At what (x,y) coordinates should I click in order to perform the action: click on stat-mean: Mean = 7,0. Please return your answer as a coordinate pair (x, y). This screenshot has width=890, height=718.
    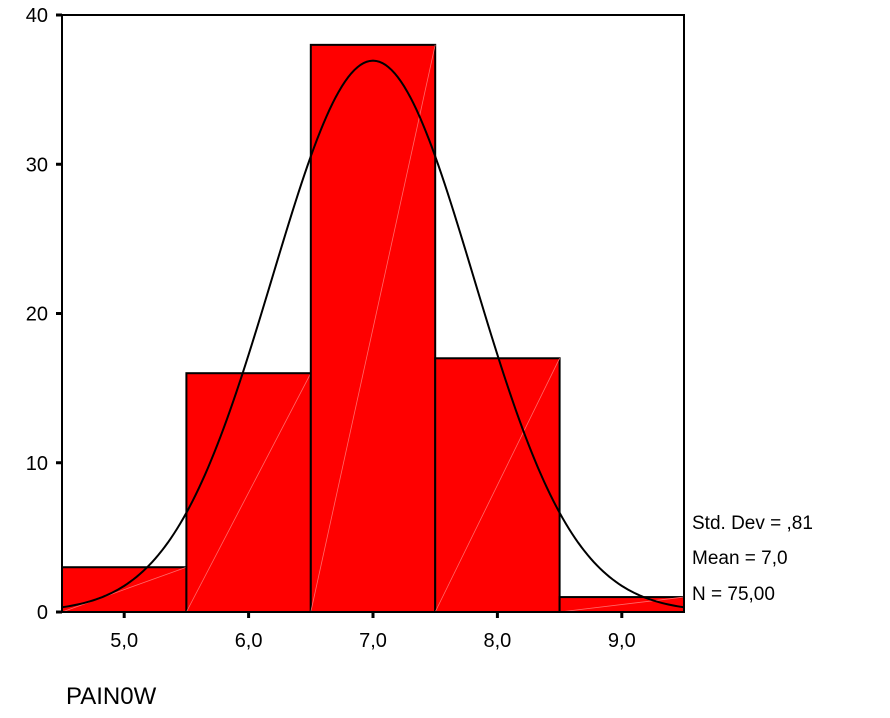
    Looking at the image, I should click on (740, 558).